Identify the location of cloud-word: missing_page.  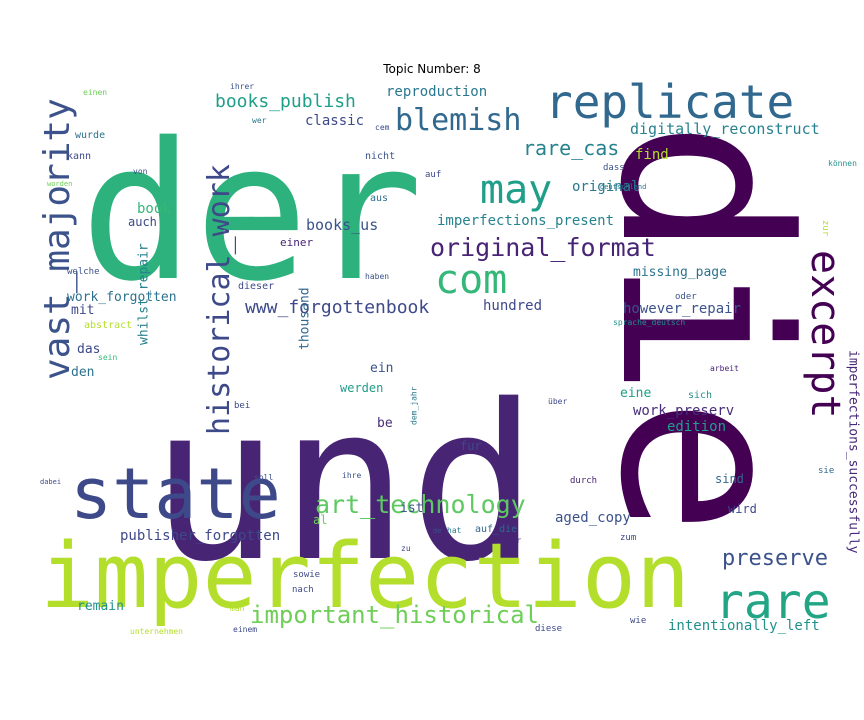
(680, 272).